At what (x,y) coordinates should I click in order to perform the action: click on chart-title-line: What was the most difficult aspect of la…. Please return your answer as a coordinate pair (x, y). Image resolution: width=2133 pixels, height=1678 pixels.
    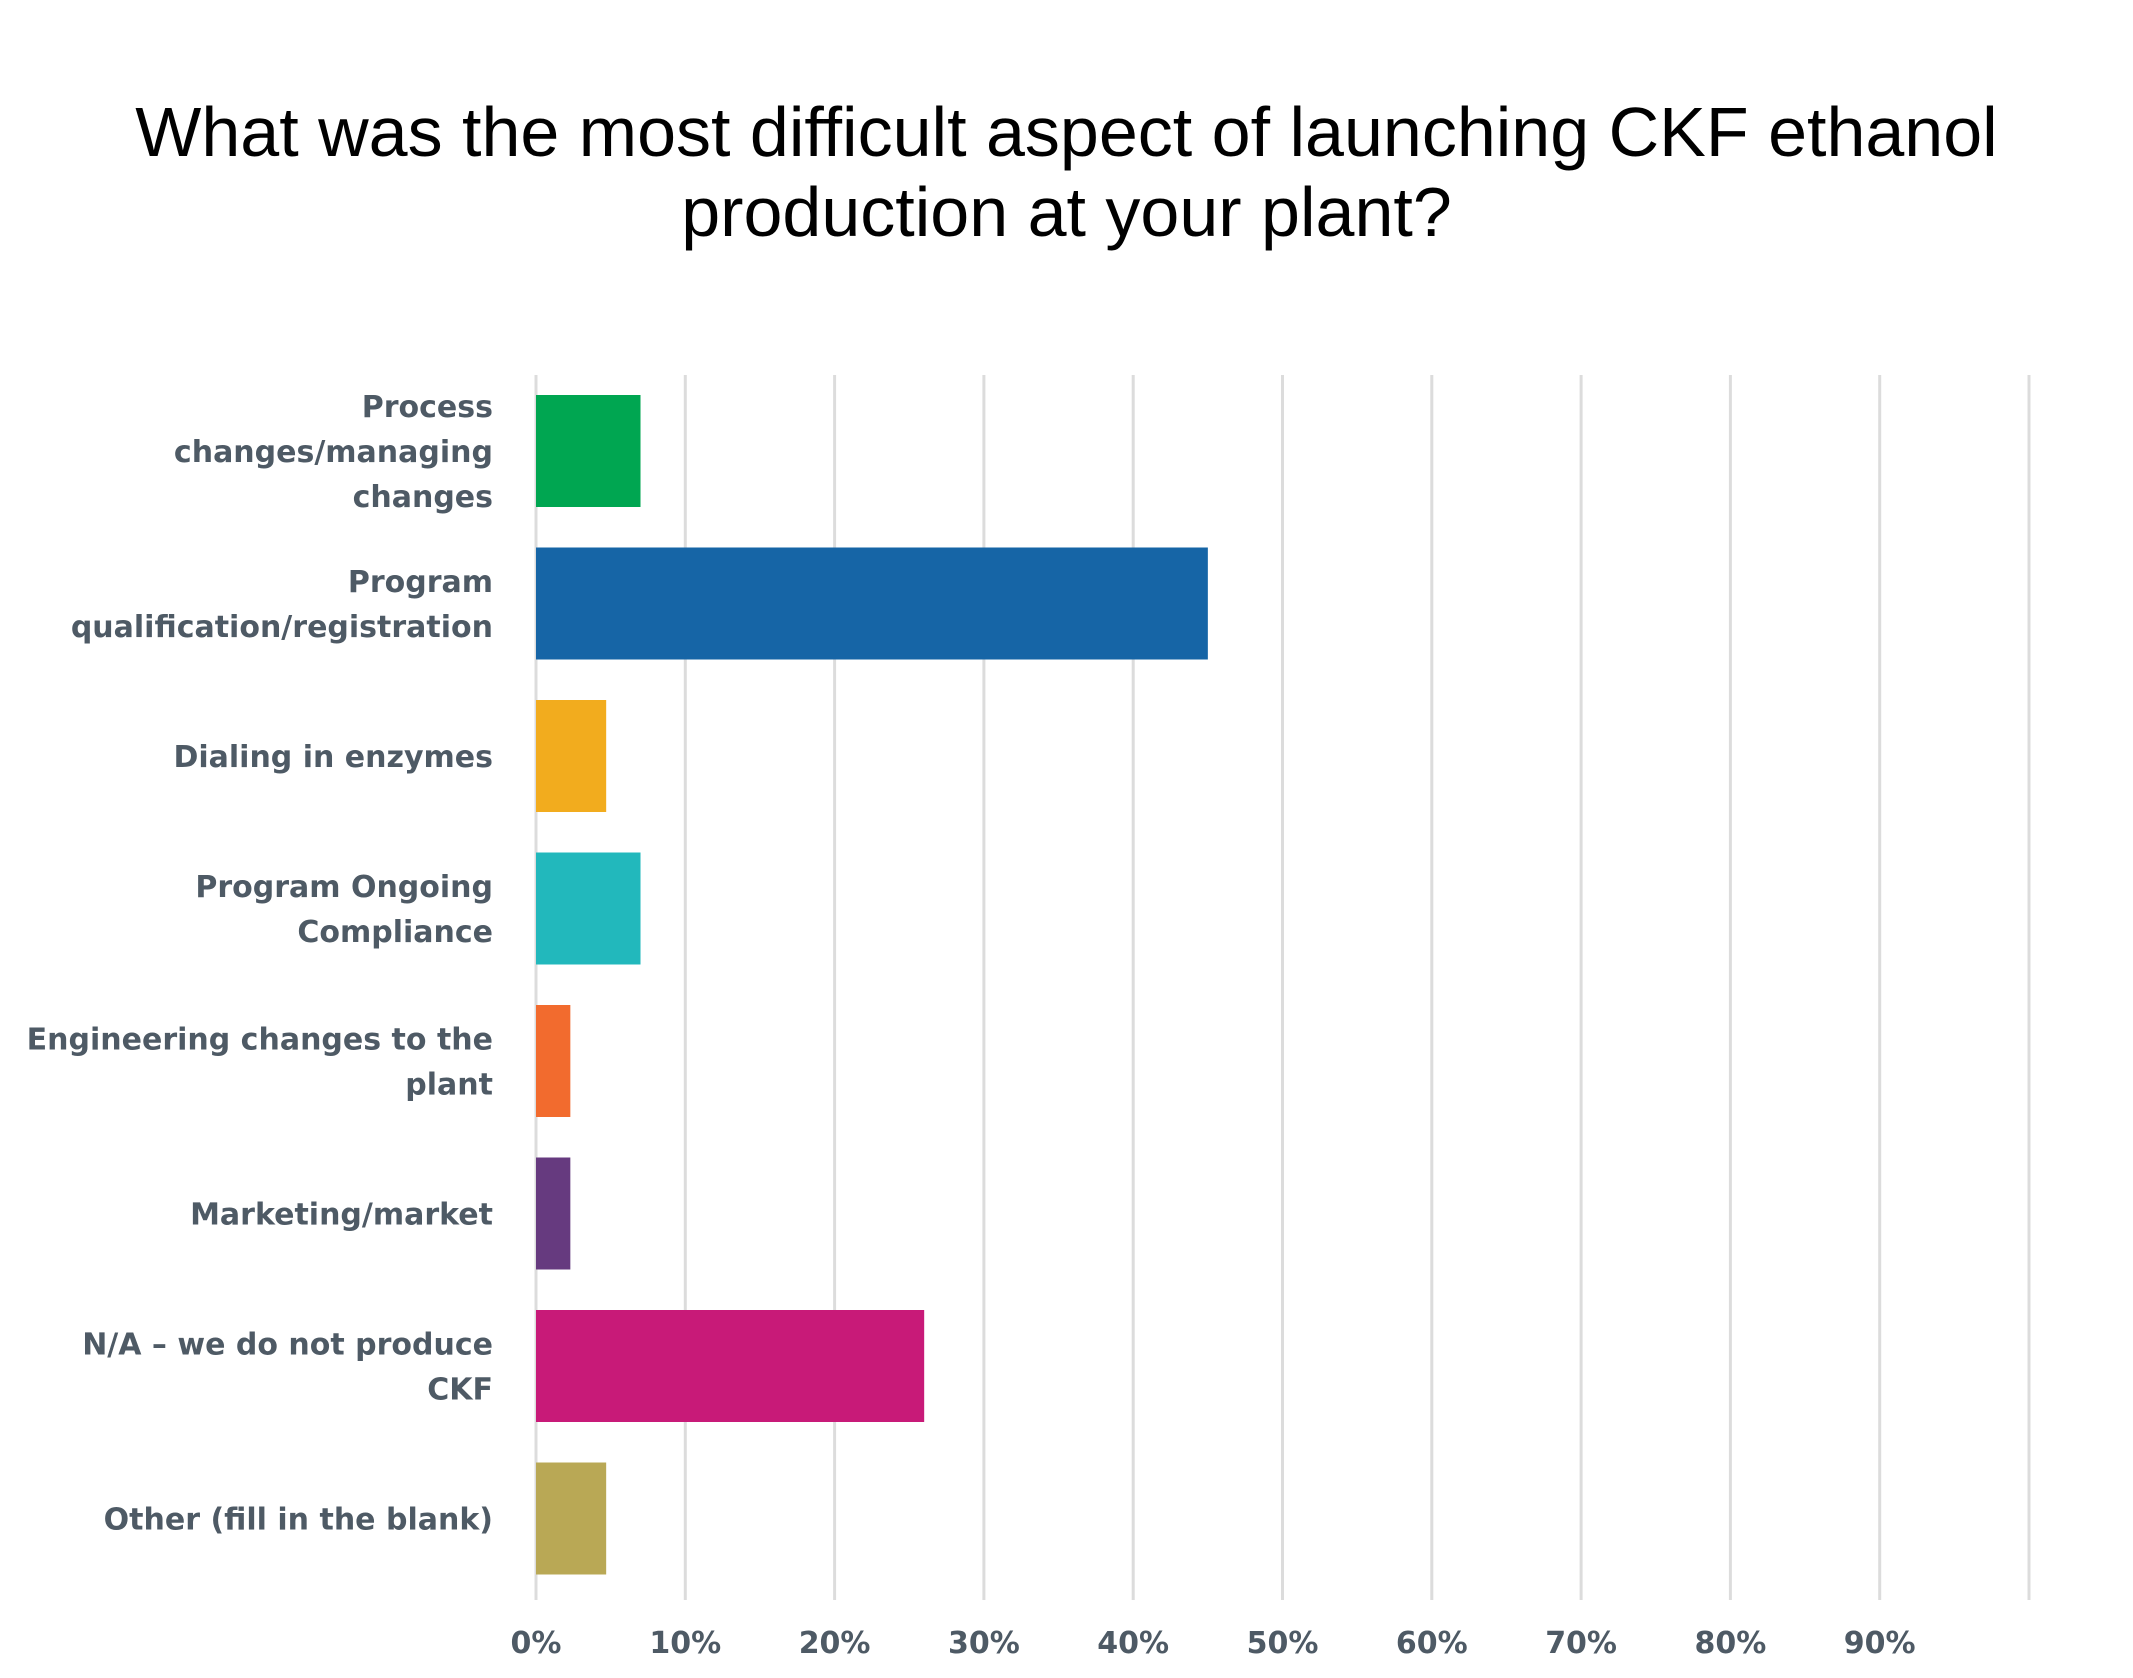
    Looking at the image, I should click on (1066, 132).